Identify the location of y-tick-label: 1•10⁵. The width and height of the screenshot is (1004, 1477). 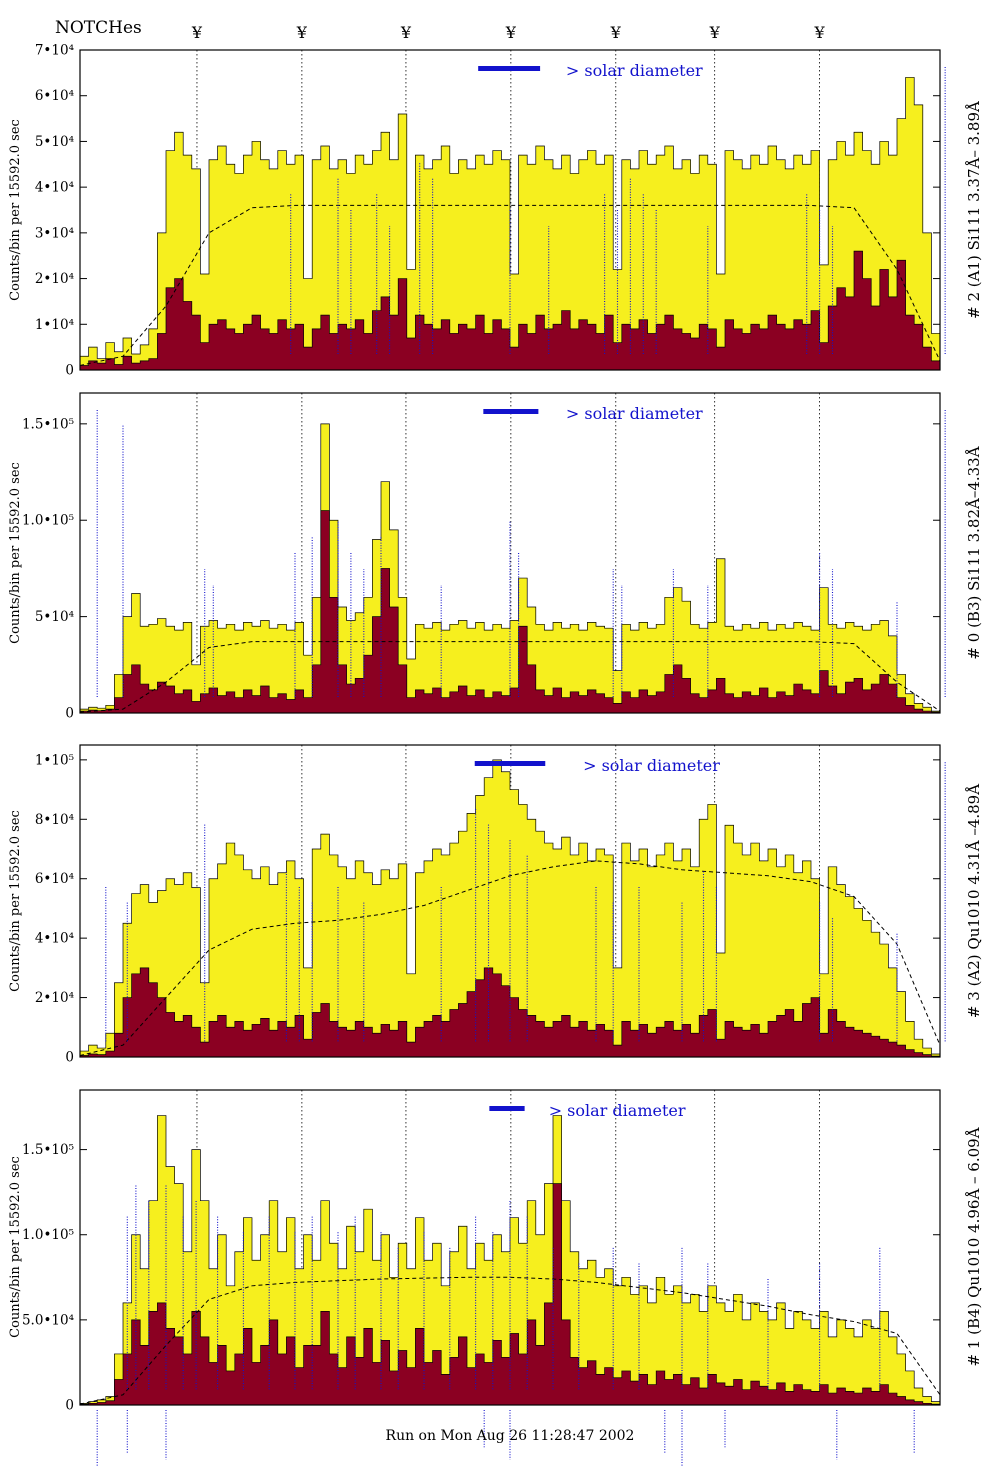
(54, 760).